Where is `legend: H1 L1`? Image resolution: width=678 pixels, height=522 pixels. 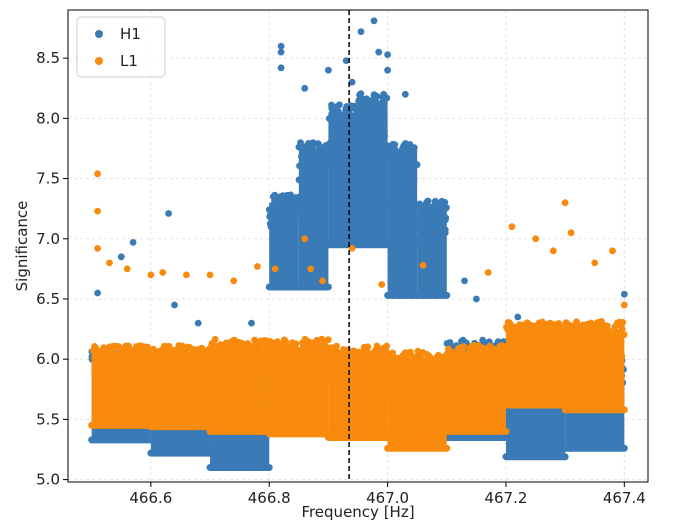 legend: H1 L1 is located at coordinates (121, 47).